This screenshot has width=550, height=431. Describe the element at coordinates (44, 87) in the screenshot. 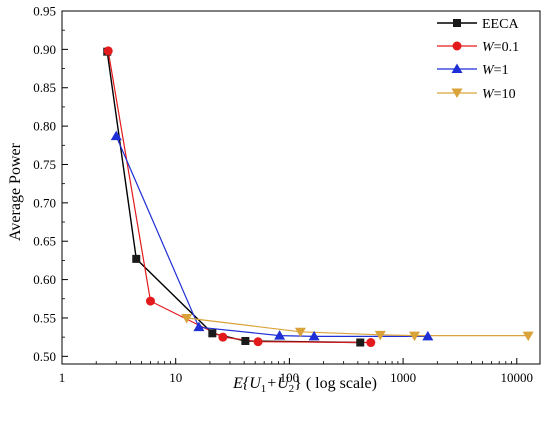

I see `y-tick-label: 0.85` at that location.